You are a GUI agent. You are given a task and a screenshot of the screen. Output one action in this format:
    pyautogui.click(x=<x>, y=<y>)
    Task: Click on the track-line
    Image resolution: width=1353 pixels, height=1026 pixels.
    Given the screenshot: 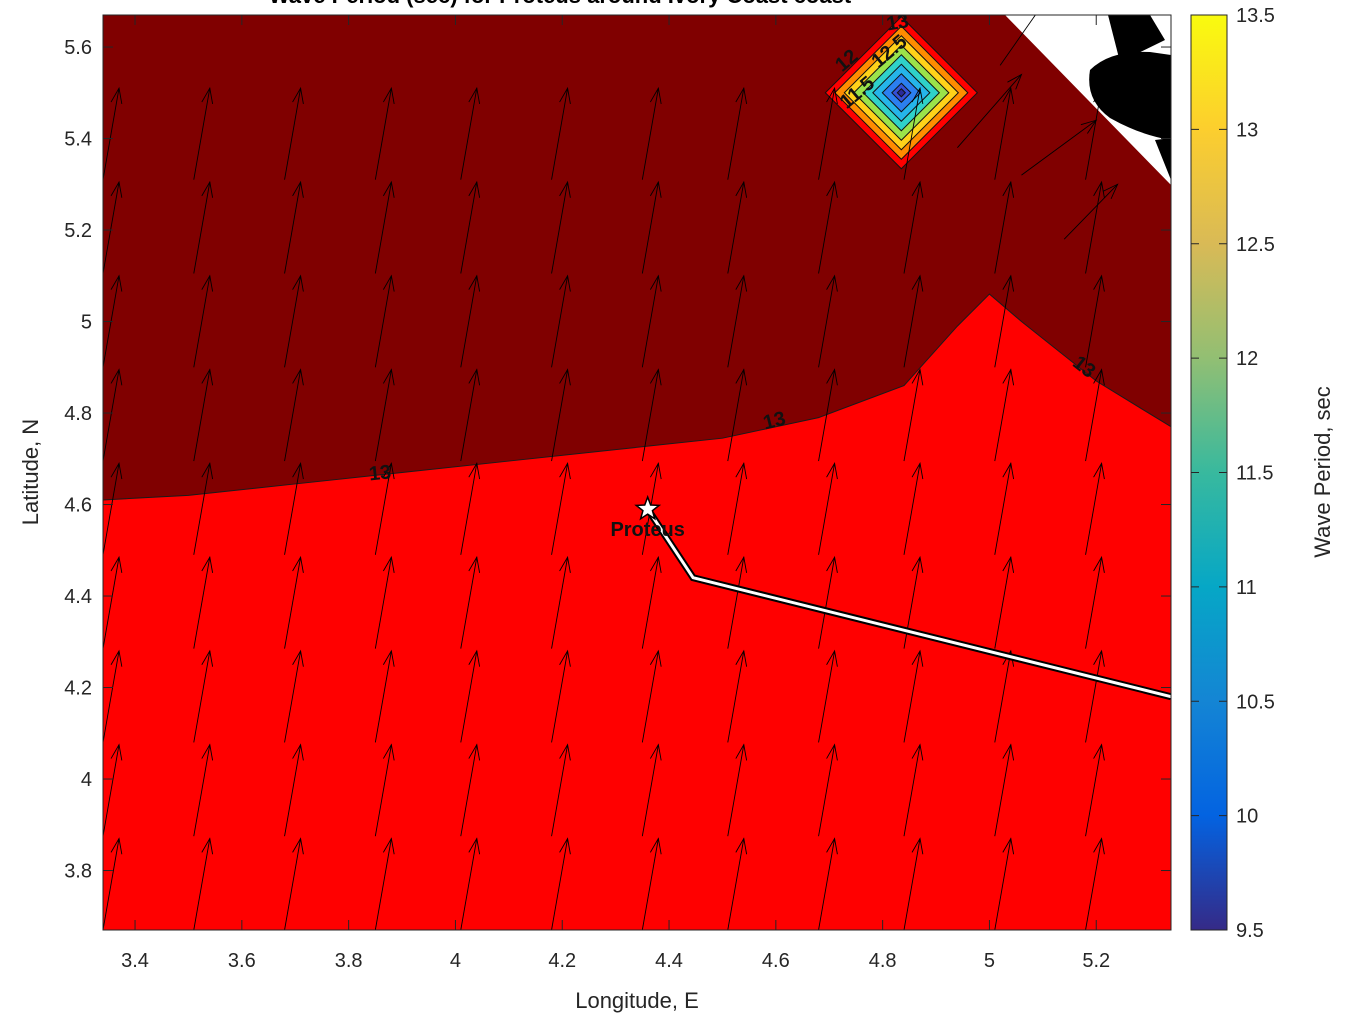 What is the action you would take?
    pyautogui.click(x=908, y=603)
    